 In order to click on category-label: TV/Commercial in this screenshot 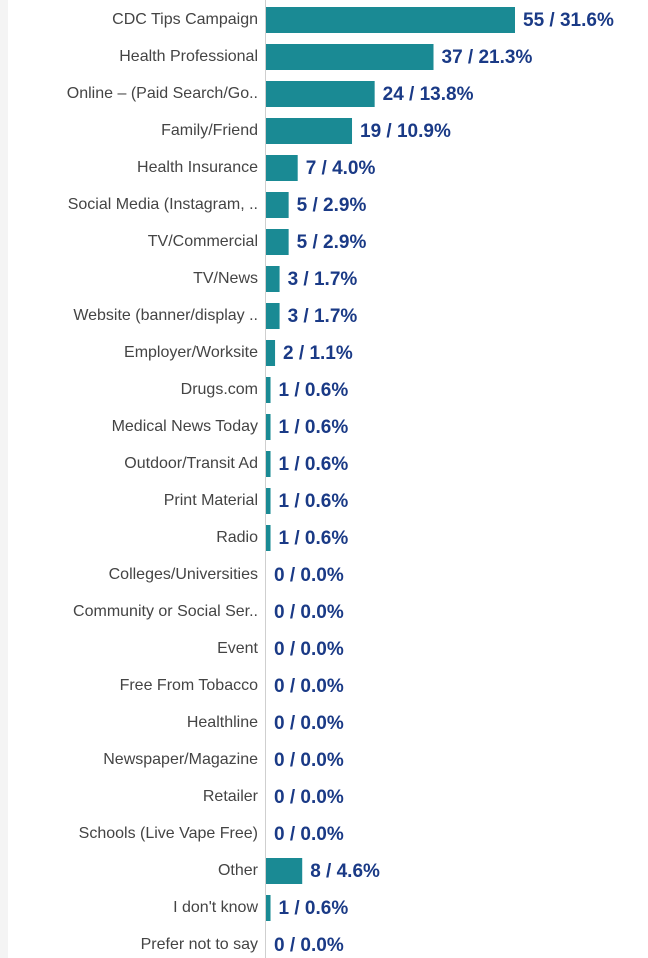, I will do `click(203, 241)`.